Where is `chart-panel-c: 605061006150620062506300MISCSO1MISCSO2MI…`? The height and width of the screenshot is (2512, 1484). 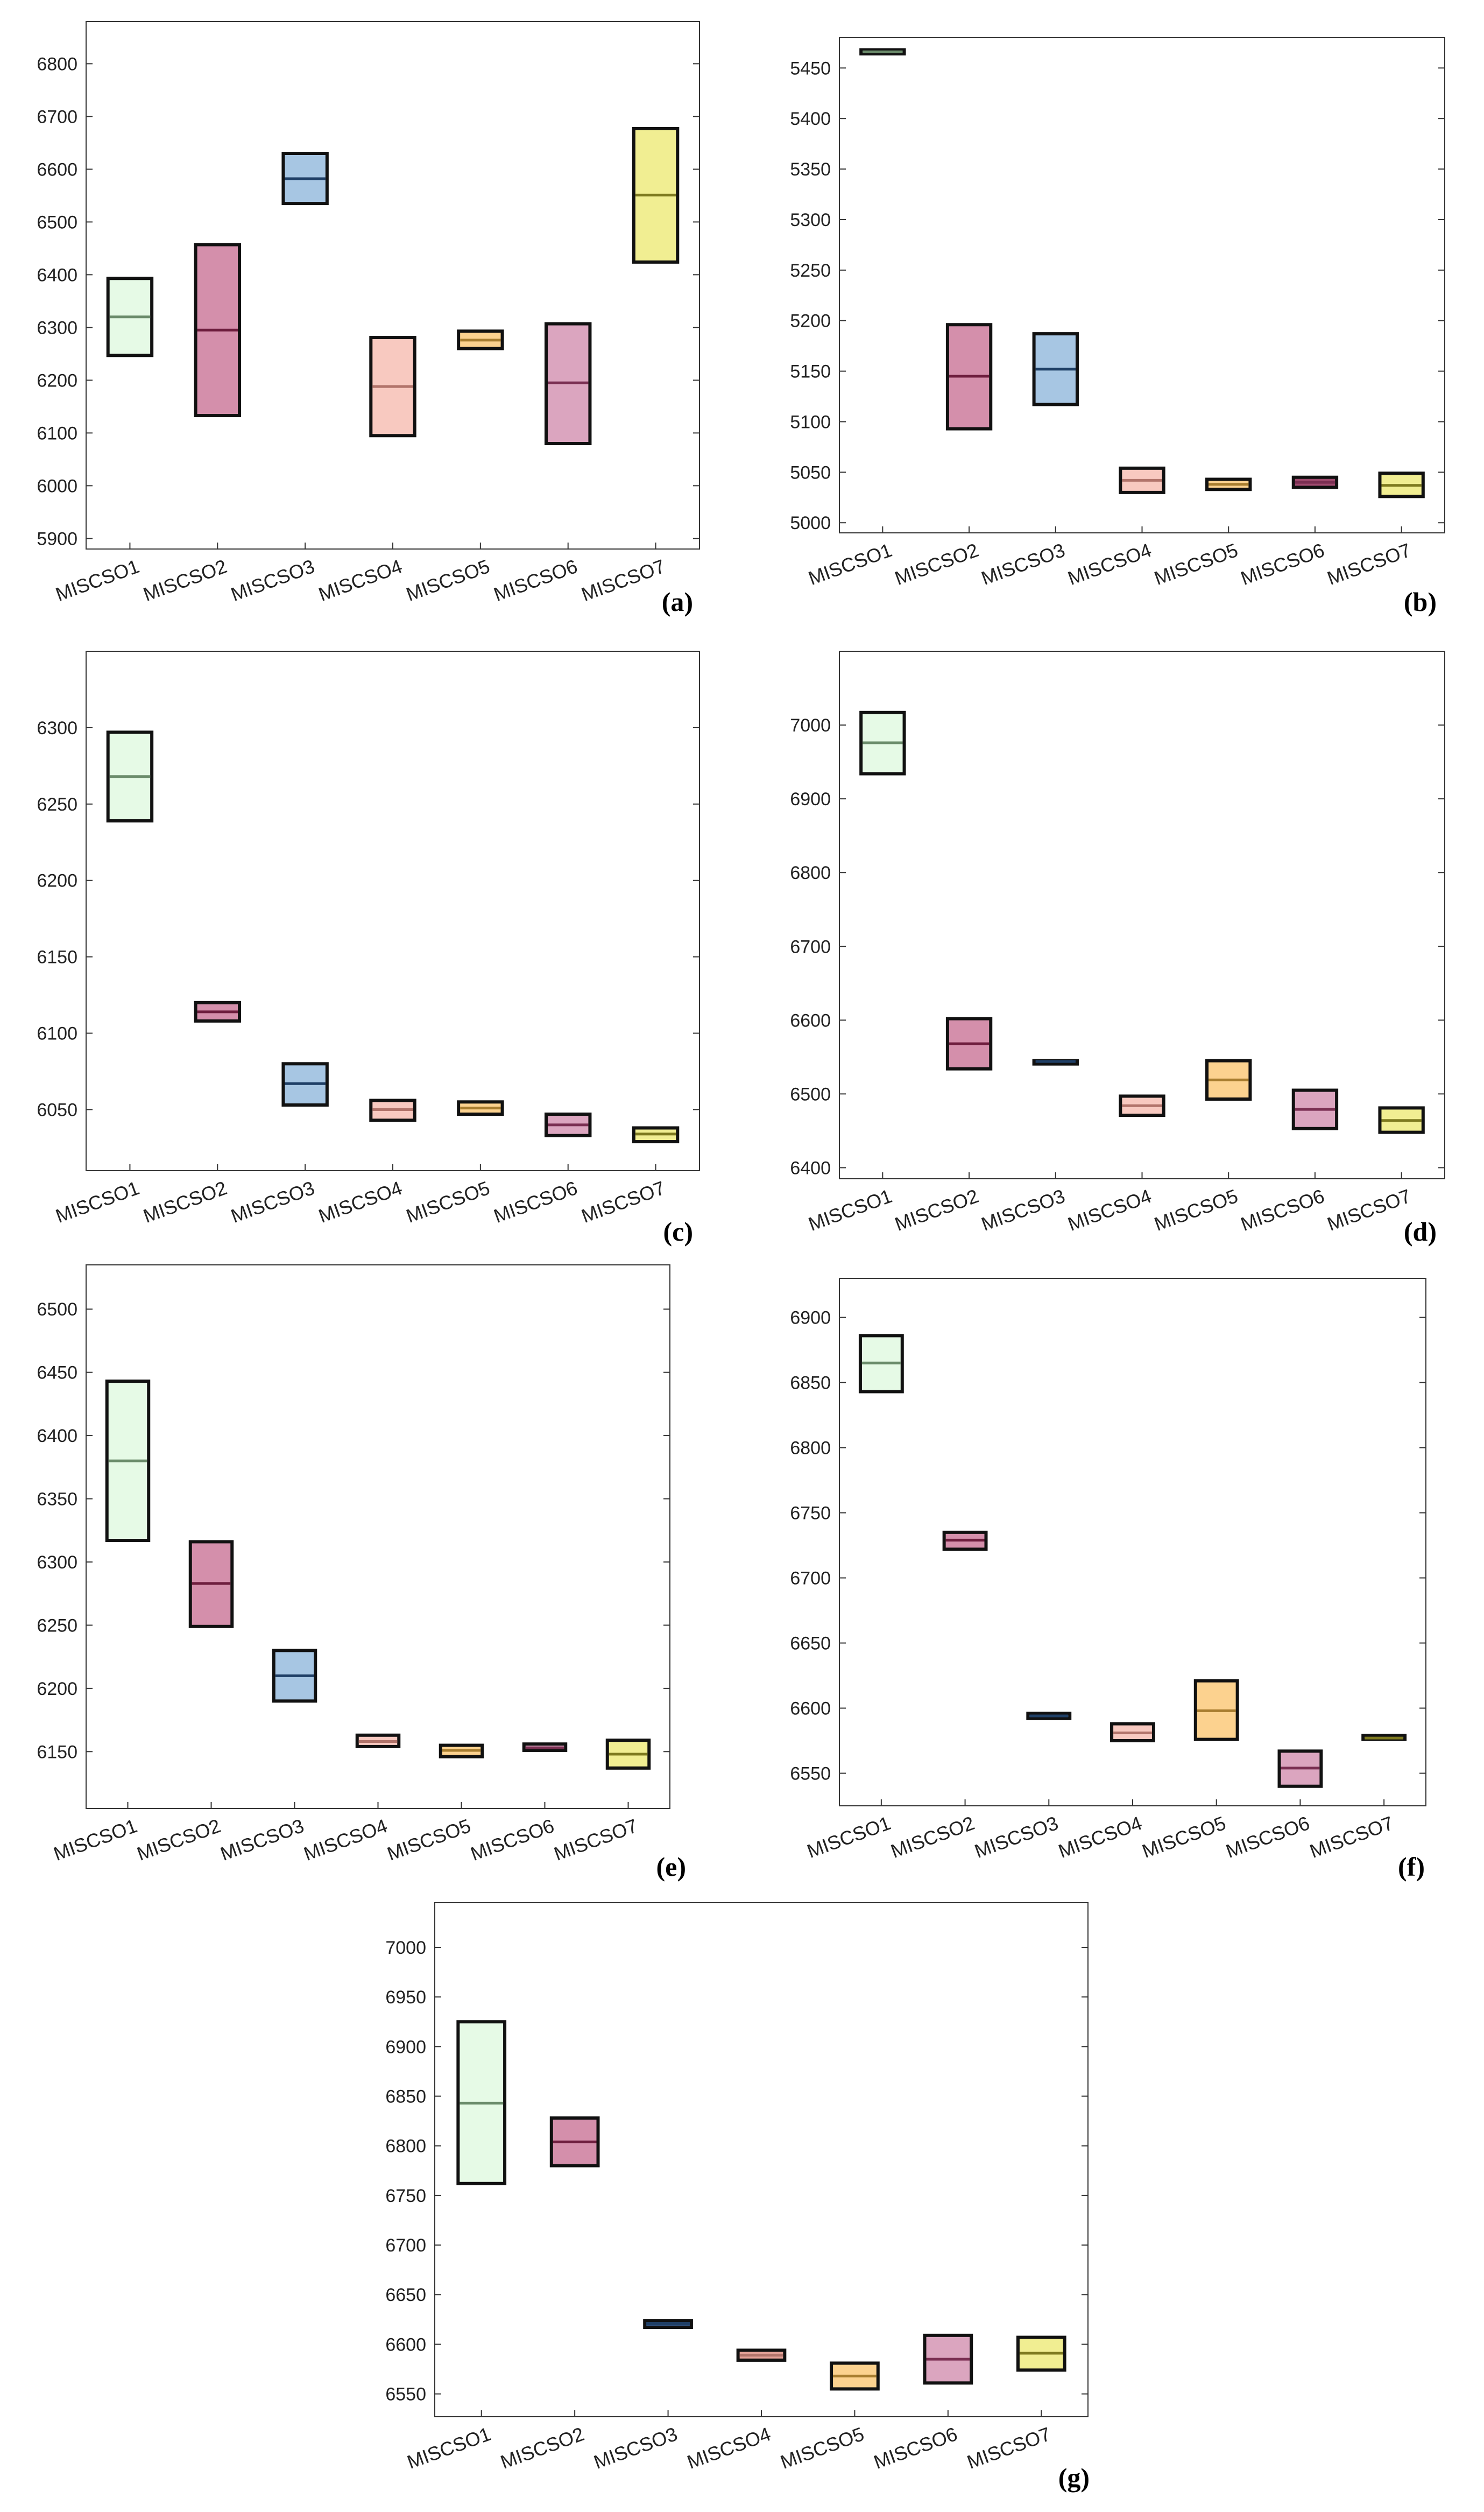 chart-panel-c: 605061006150620062506300MISCSO1MISCSO2MI… is located at coordinates (368, 949).